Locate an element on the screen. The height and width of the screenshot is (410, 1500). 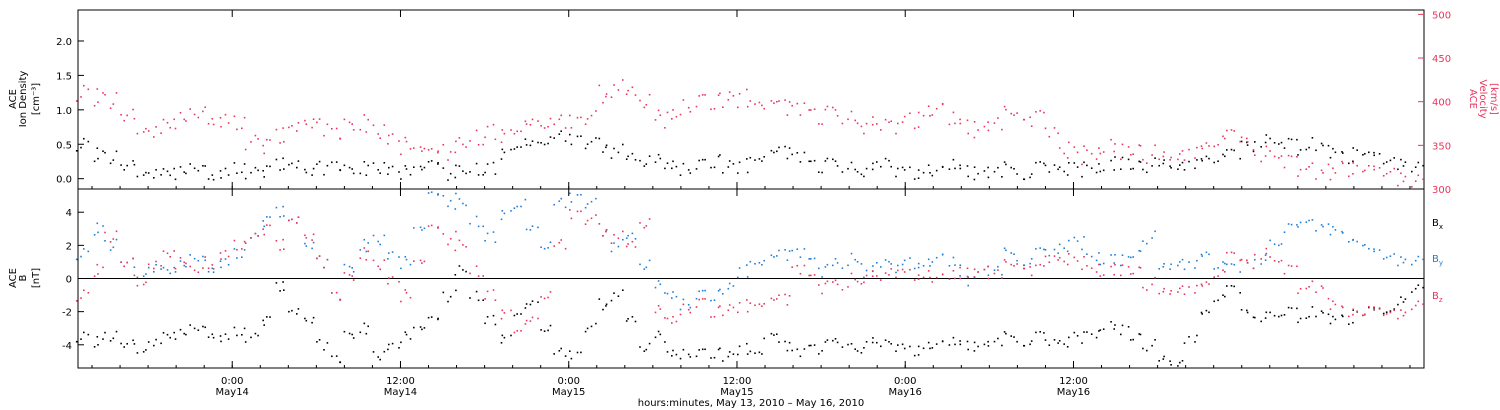
velocity-ytick-label-3: 450 is located at coordinates (1441, 59).